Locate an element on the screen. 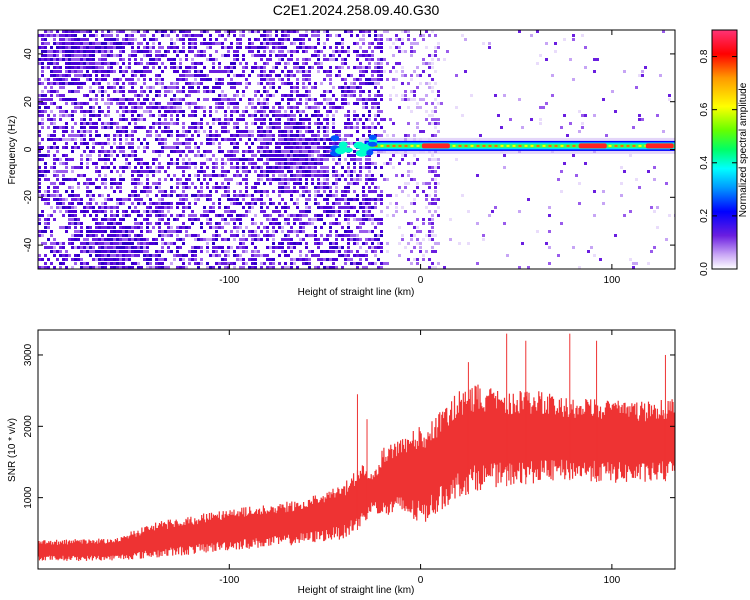  y-tick-label: 40 is located at coordinates (28, 54).